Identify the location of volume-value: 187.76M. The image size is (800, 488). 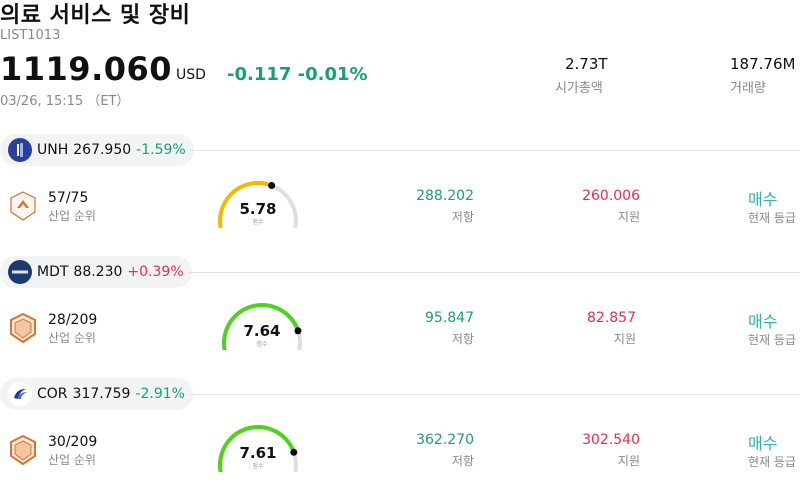
(763, 64).